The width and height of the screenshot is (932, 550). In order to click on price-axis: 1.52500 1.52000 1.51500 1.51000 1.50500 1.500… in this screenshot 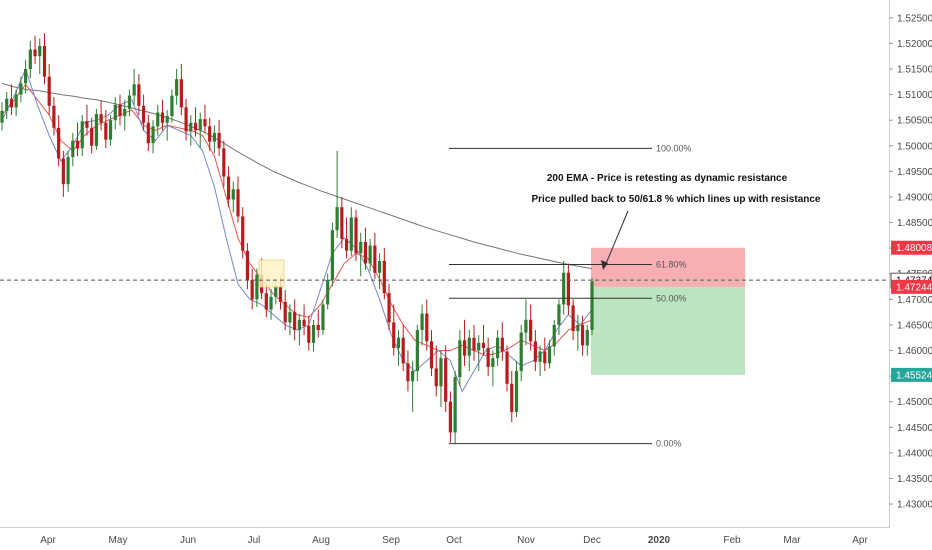, I will do `click(910, 262)`.